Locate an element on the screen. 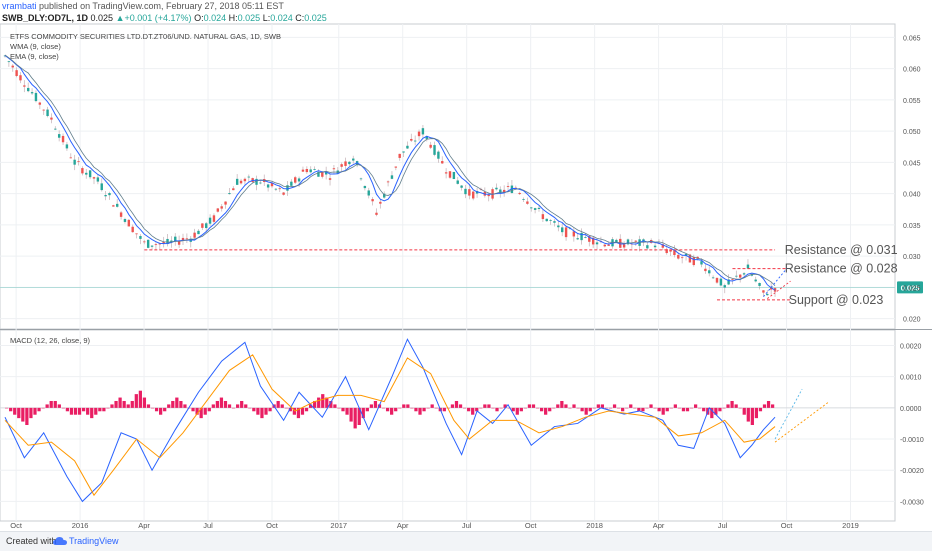 Image resolution: width=932 pixels, height=551 pixels. macd-tick-label: -0.0010 is located at coordinates (912, 440).